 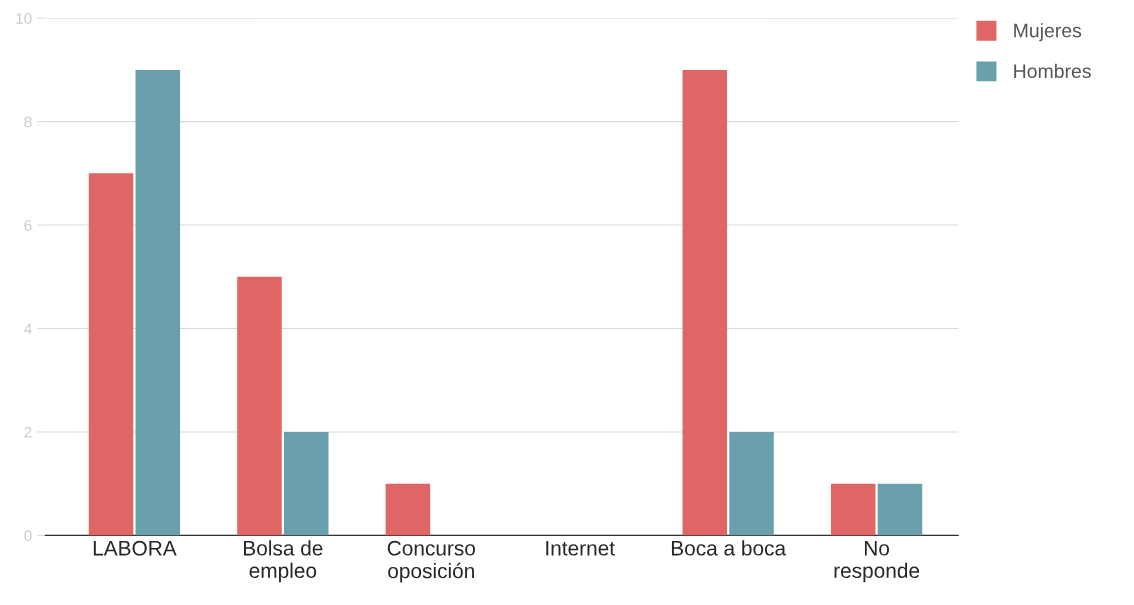 I want to click on x-tick-label: Concurso oposición, so click(x=431, y=561).